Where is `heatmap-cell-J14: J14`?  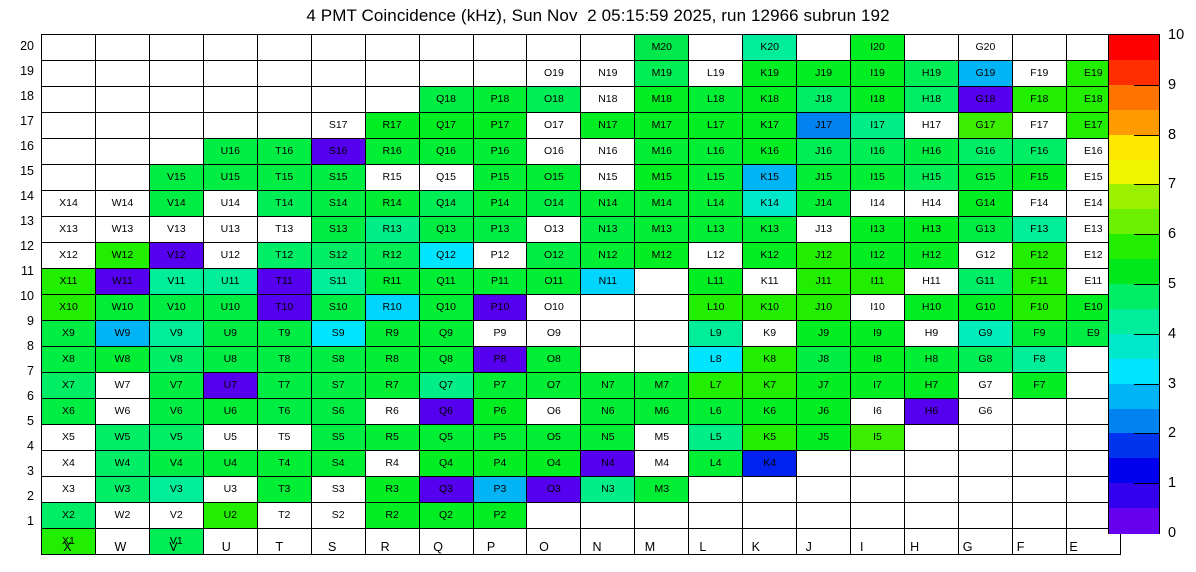
heatmap-cell-J14: J14 is located at coordinates (824, 203).